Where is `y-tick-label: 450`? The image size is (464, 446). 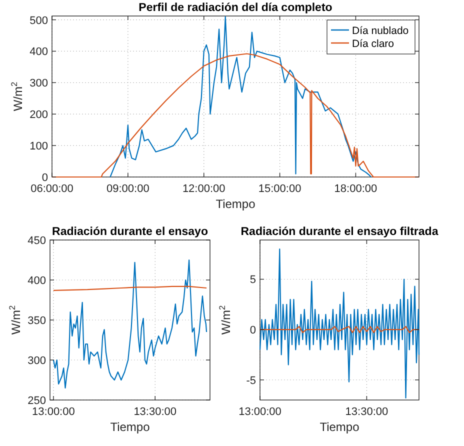
y-tick-label: 450 is located at coordinates (37, 241).